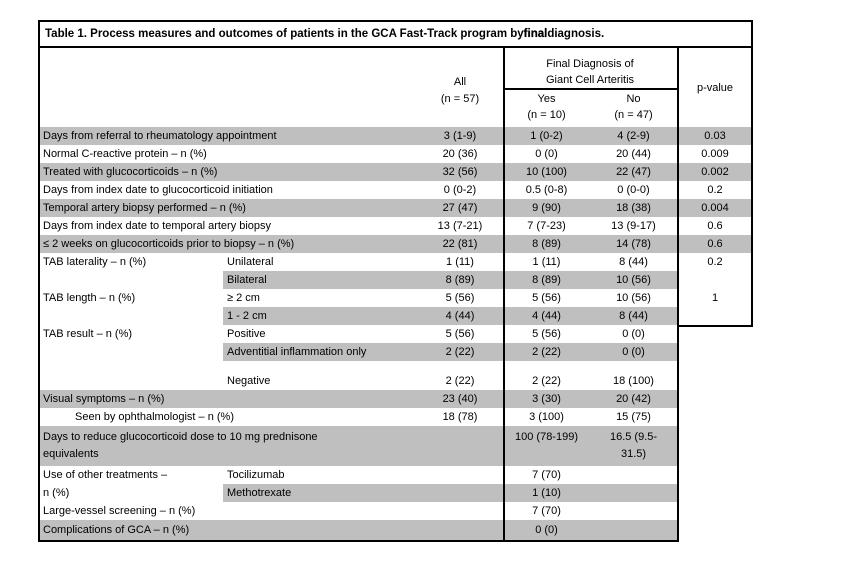 This screenshot has height=576, width=864. I want to click on cell-all: 5 (56), so click(460, 298).